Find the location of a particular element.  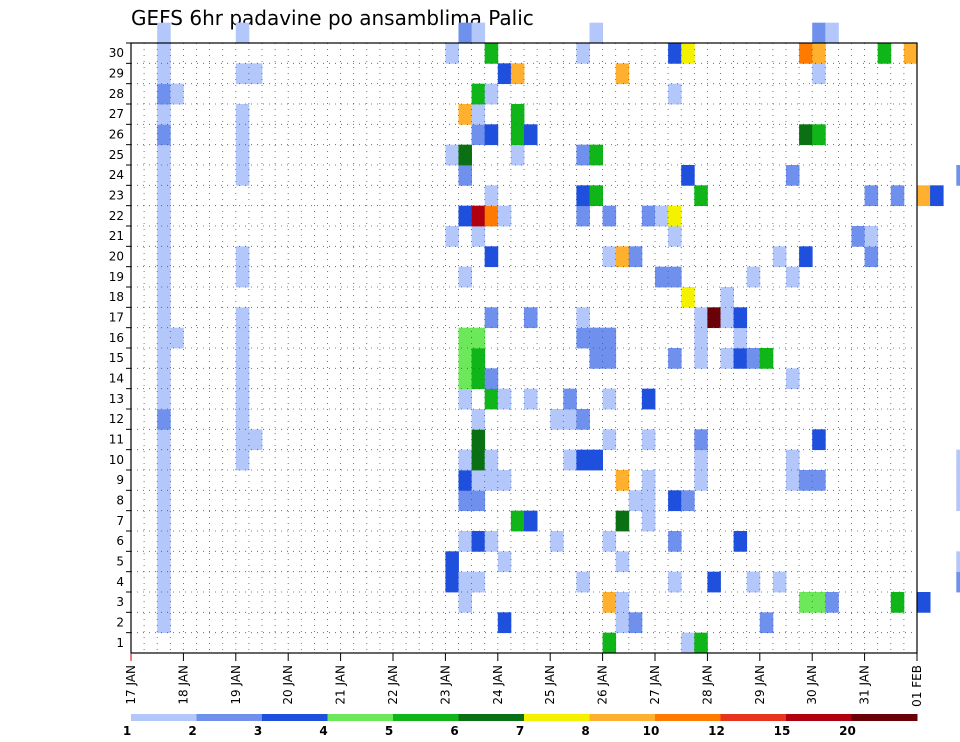

legend-label: 6 is located at coordinates (454, 731).